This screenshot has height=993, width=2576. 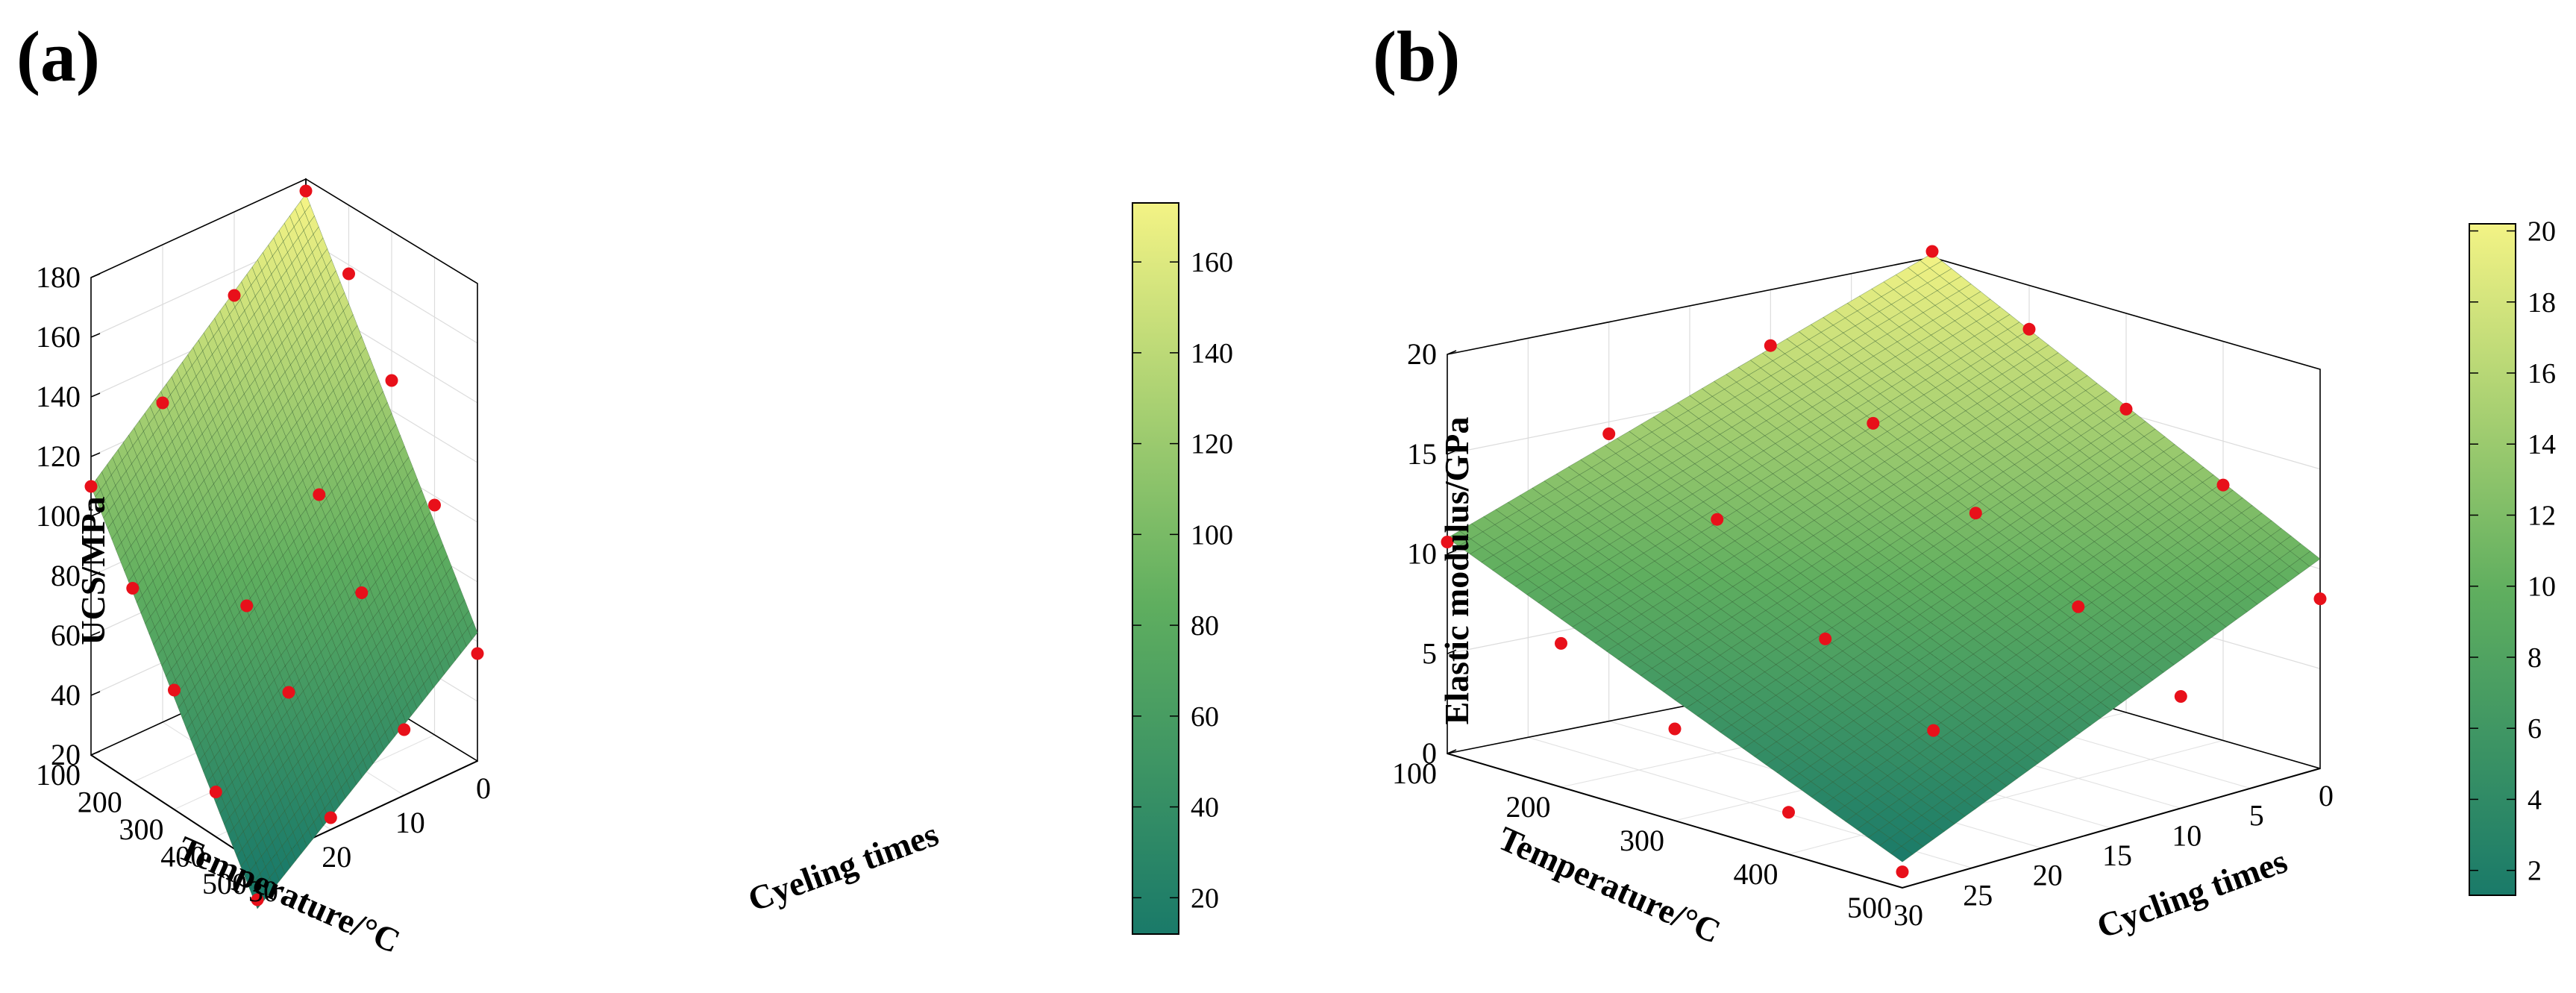 I want to click on panel-a-points, so click(x=284, y=545).